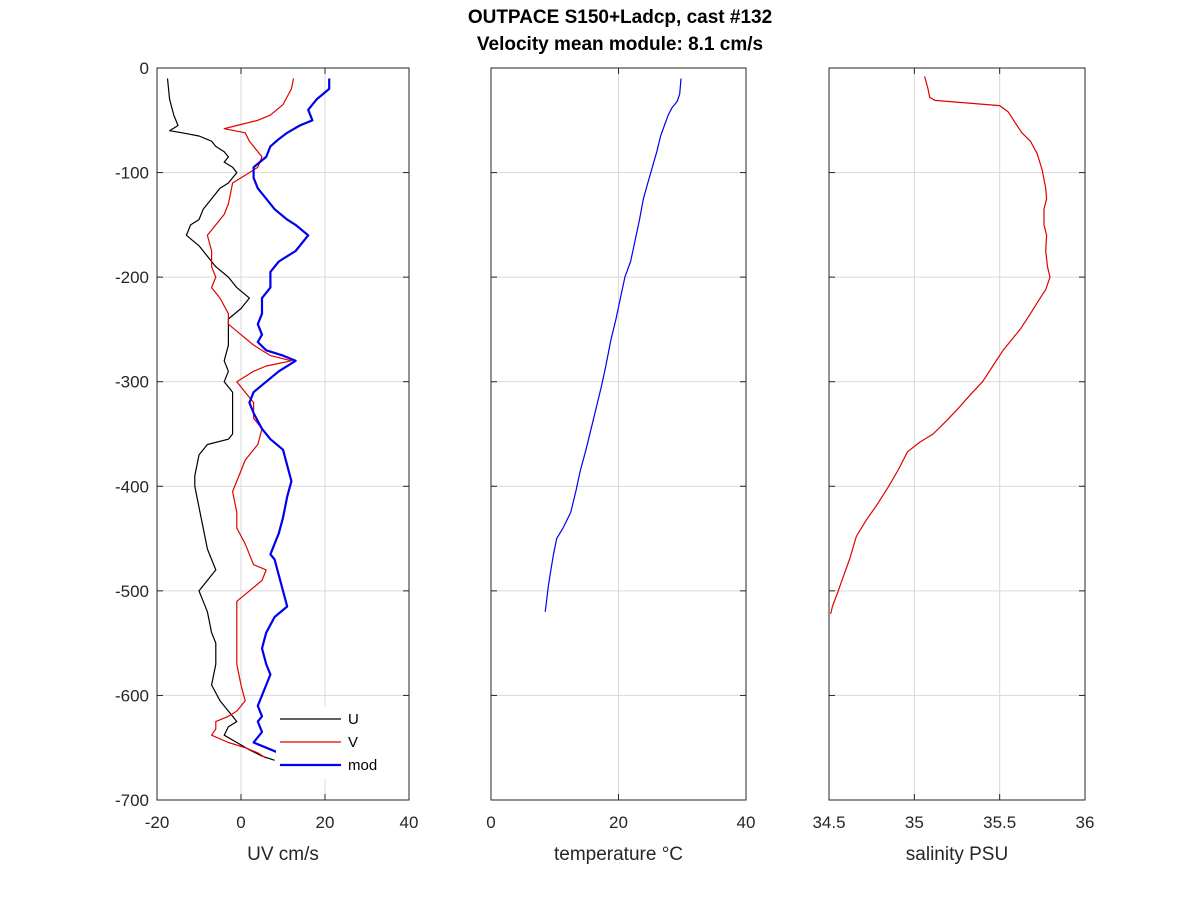 The height and width of the screenshot is (900, 1200). What do you see at coordinates (220, 419) in the screenshot?
I see `series-line-U` at bounding box center [220, 419].